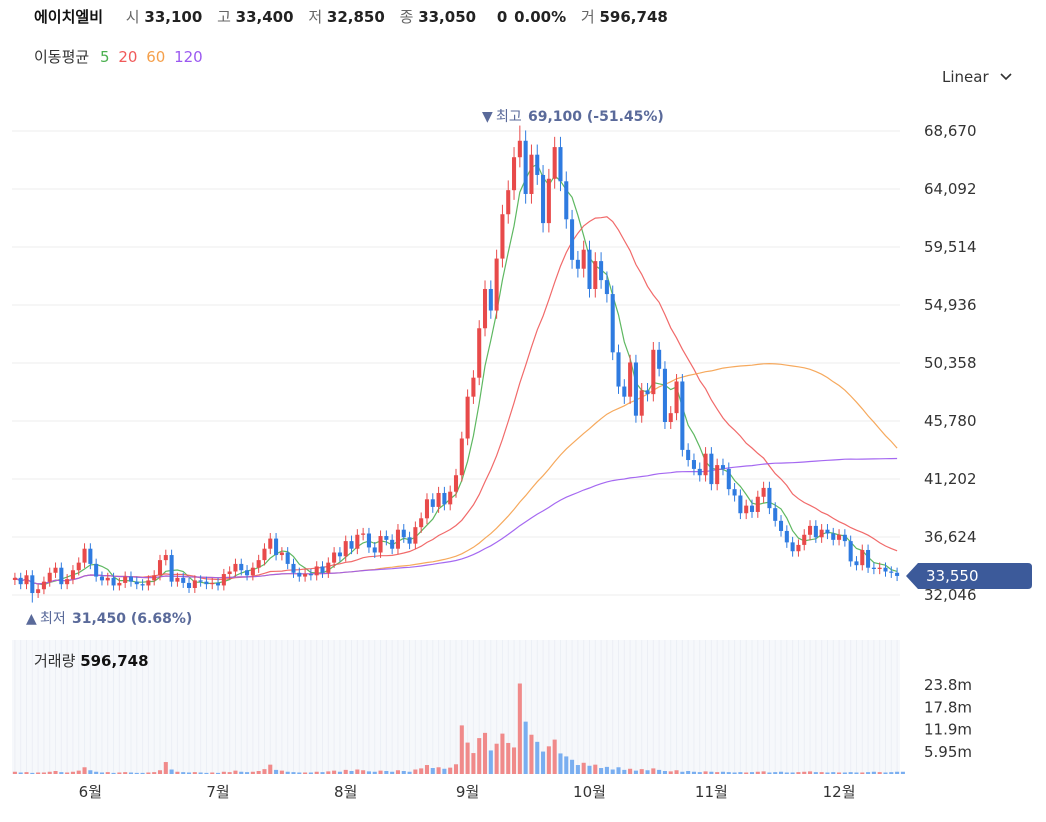  What do you see at coordinates (948, 730) in the screenshot?
I see `volume-tick-label: 11.9m` at bounding box center [948, 730].